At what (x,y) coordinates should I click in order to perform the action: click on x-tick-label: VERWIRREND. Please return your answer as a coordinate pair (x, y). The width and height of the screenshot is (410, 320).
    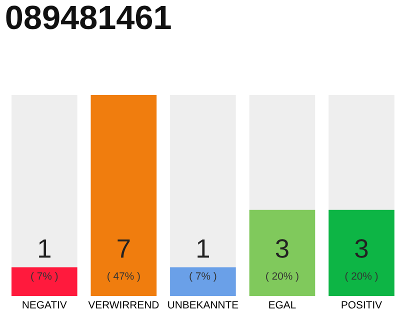
    Looking at the image, I should click on (123, 304).